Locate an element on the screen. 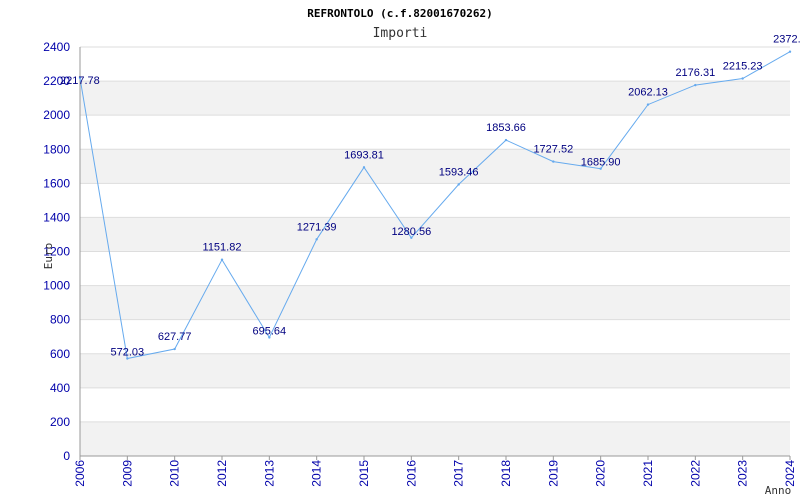  data-label: 1727.52 is located at coordinates (553, 150).